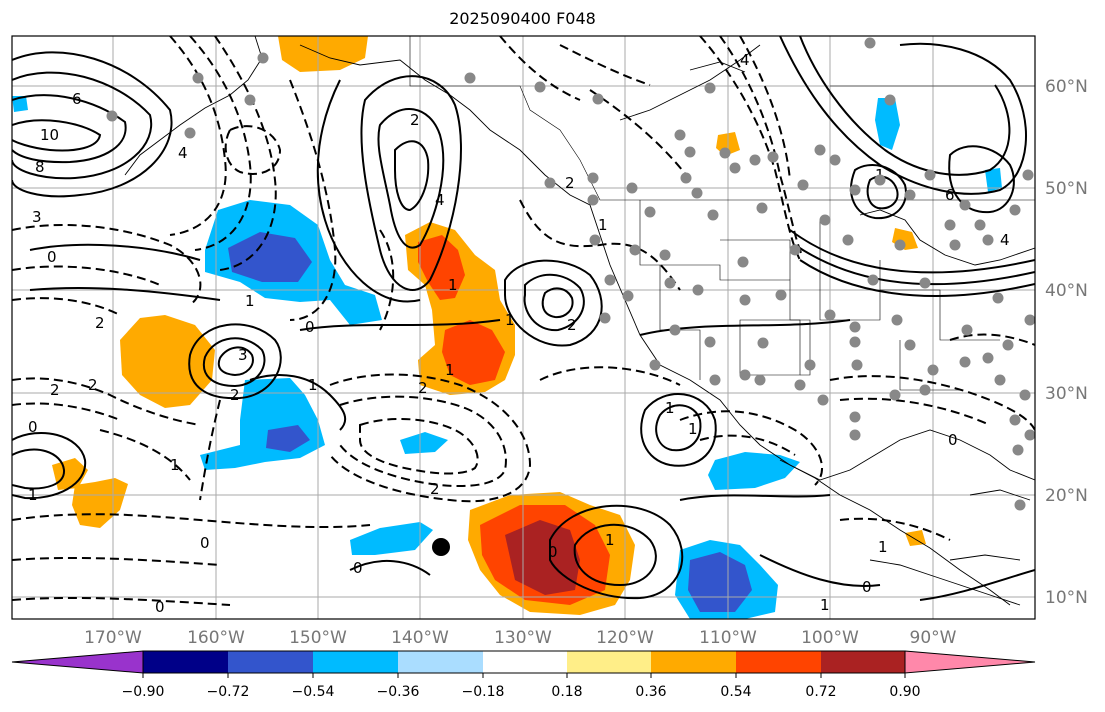  Describe the element at coordinates (1066, 87) in the screenshot. I see `lat-label: 60°N` at that location.